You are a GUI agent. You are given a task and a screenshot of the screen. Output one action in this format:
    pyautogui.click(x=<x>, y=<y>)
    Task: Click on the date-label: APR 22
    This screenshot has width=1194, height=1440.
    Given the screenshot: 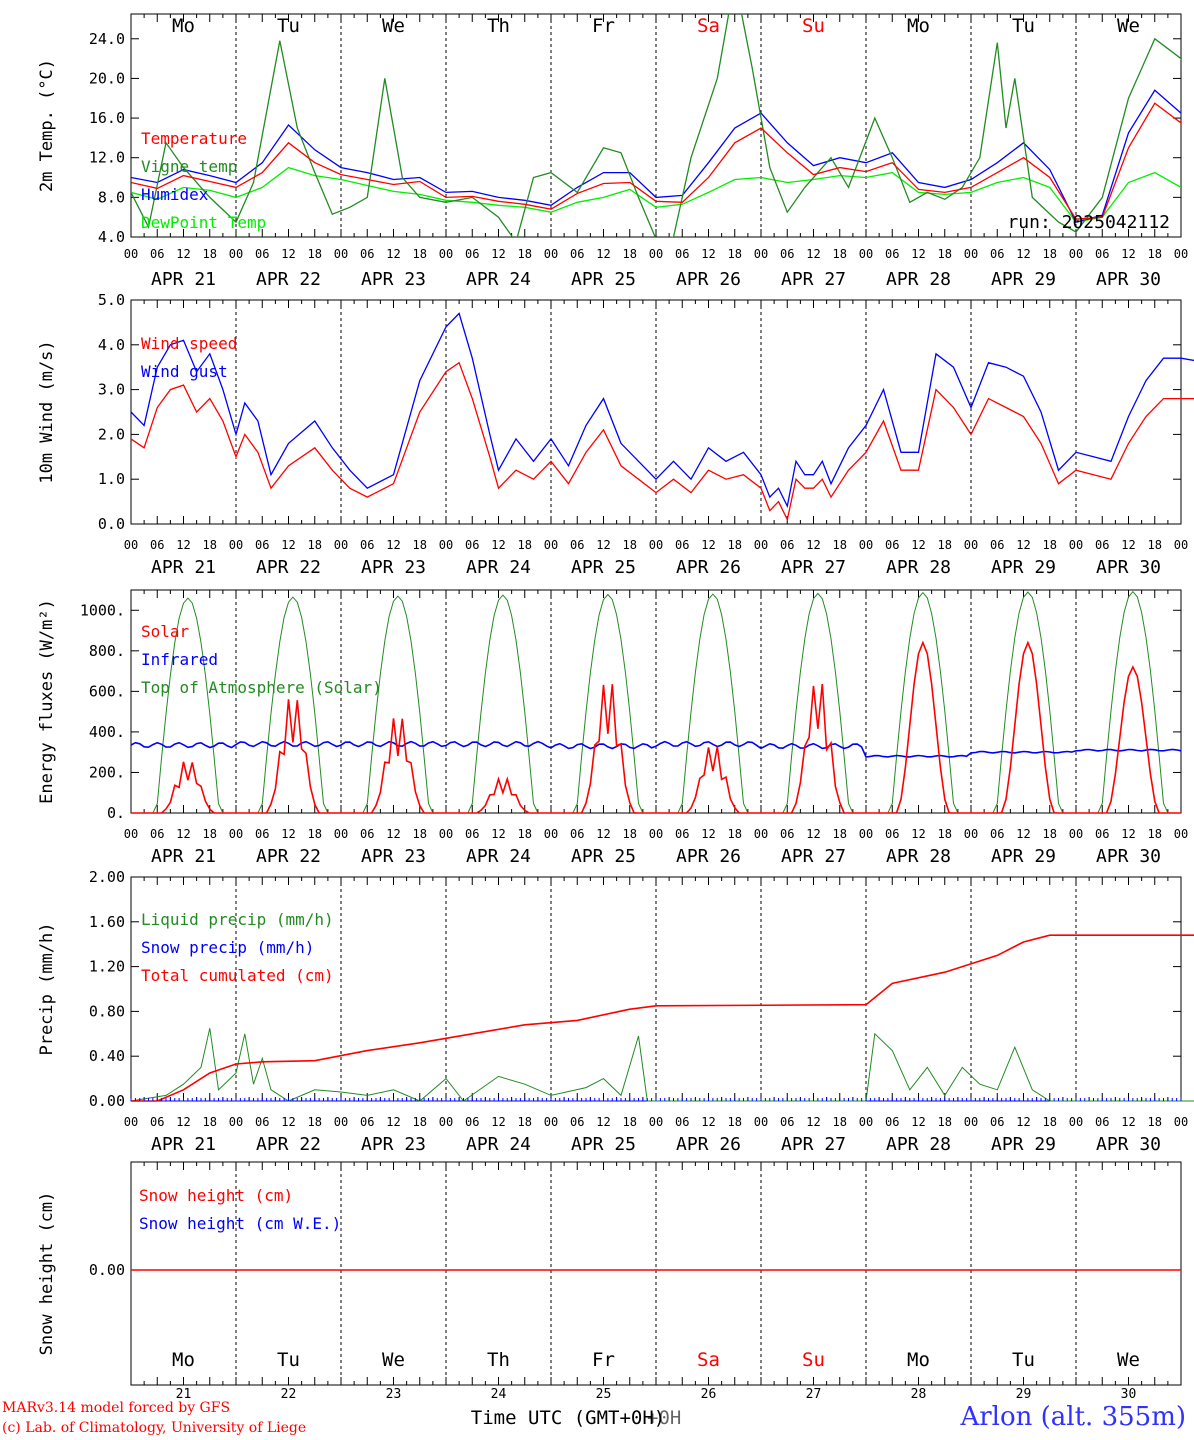 What is the action you would take?
    pyautogui.click(x=288, y=856)
    